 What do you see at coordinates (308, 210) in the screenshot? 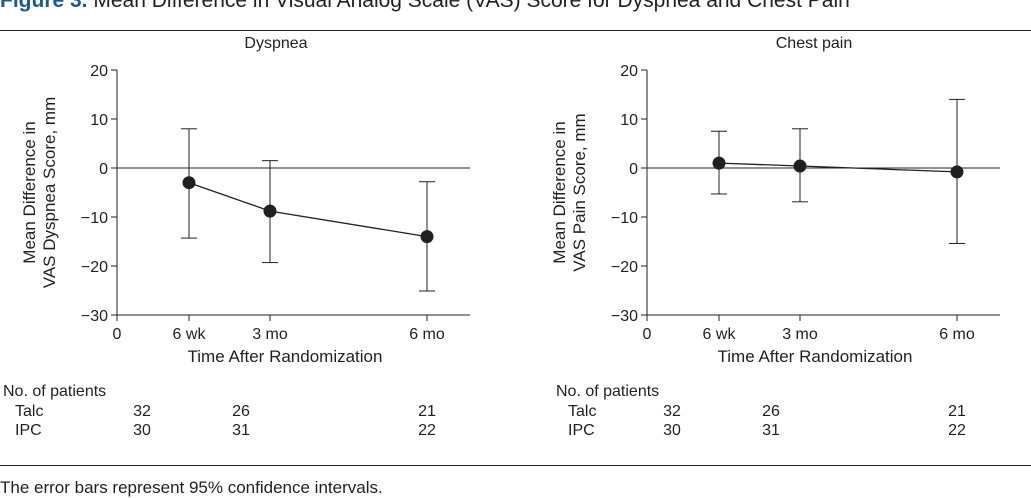
I see `series-line` at bounding box center [308, 210].